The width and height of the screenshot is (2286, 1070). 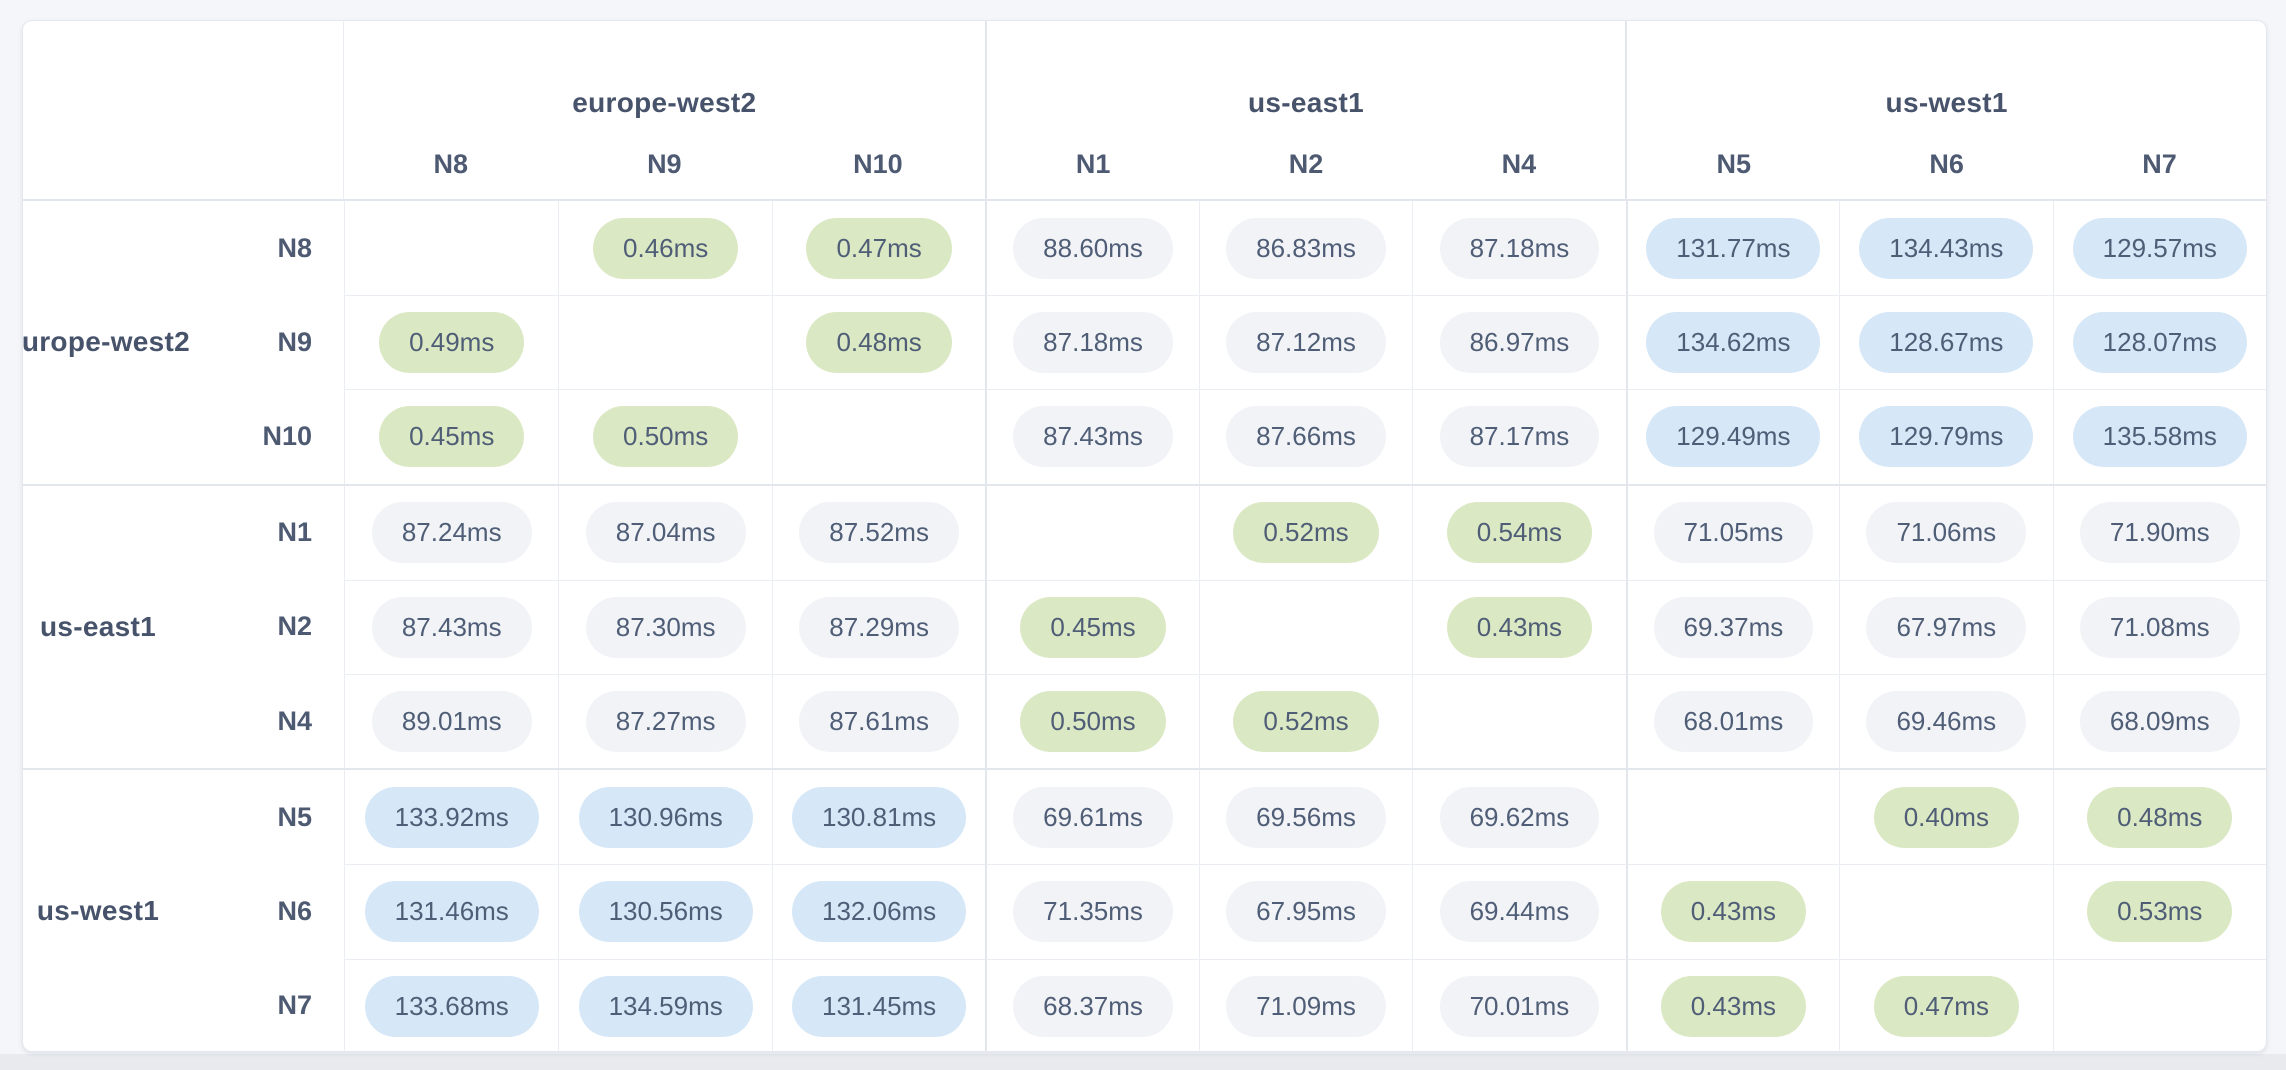 I want to click on row-region-name-col: europe-west2, so click(x=106, y=342).